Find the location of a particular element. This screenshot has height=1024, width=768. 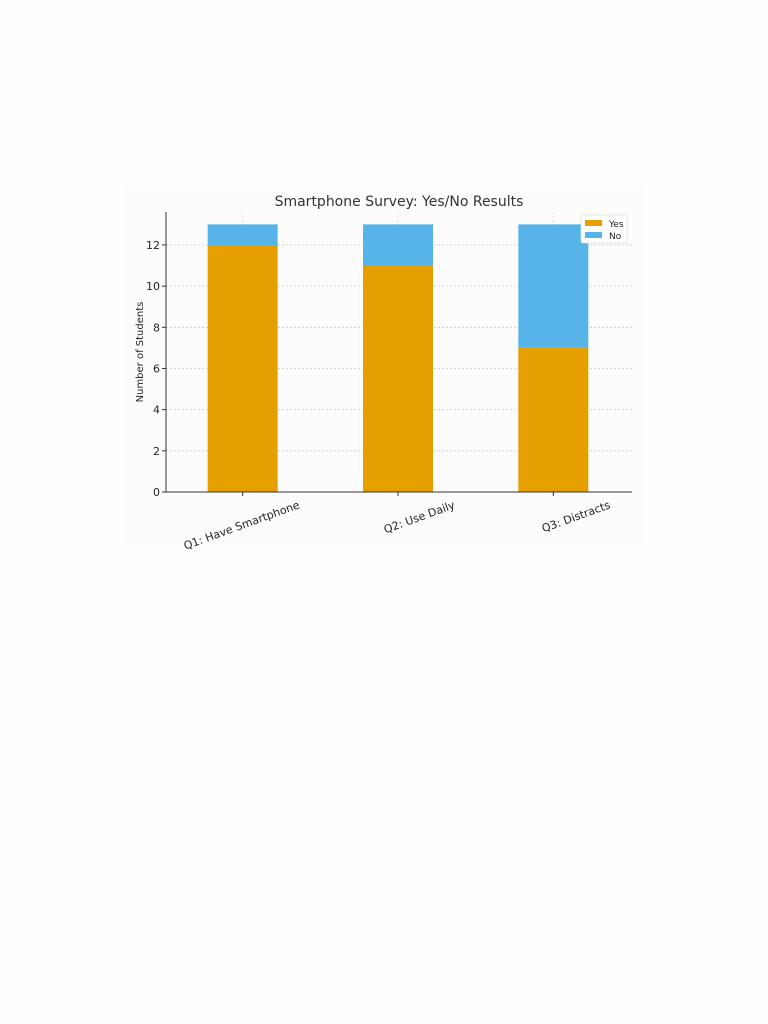

y-tick-label: 6 is located at coordinates (156, 368).